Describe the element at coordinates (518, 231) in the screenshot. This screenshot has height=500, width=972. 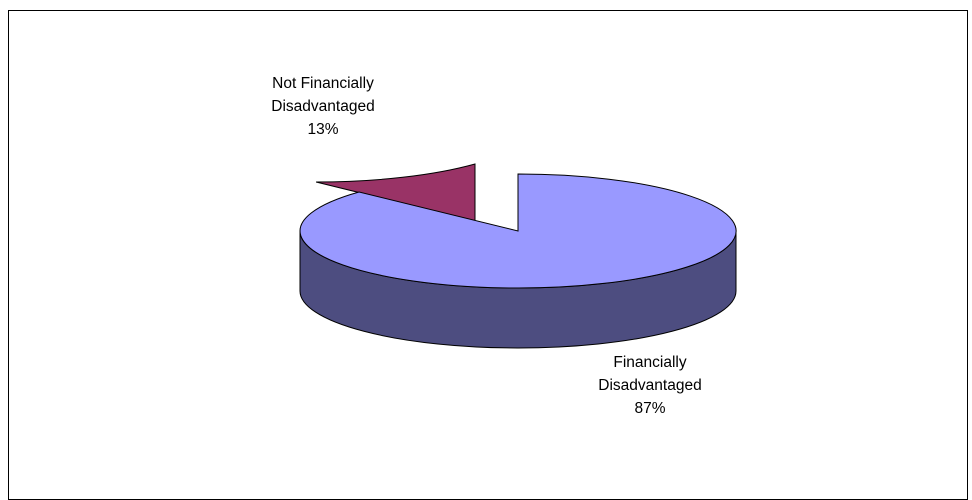
I see `slice-financially-disadvantaged-top` at that location.